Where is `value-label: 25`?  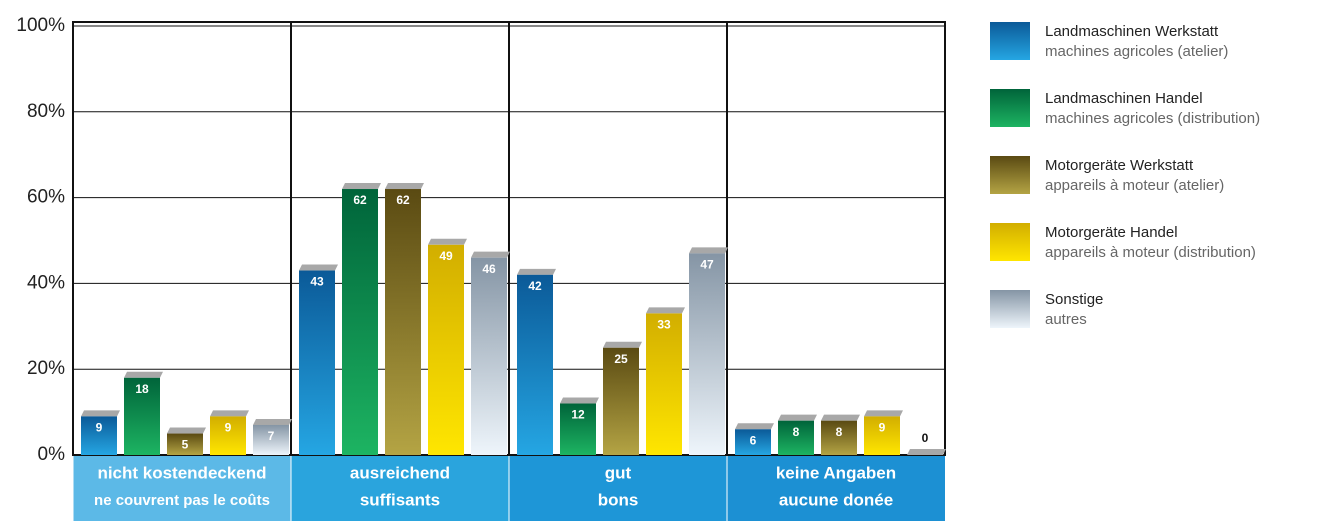
value-label: 25 is located at coordinates (621, 359).